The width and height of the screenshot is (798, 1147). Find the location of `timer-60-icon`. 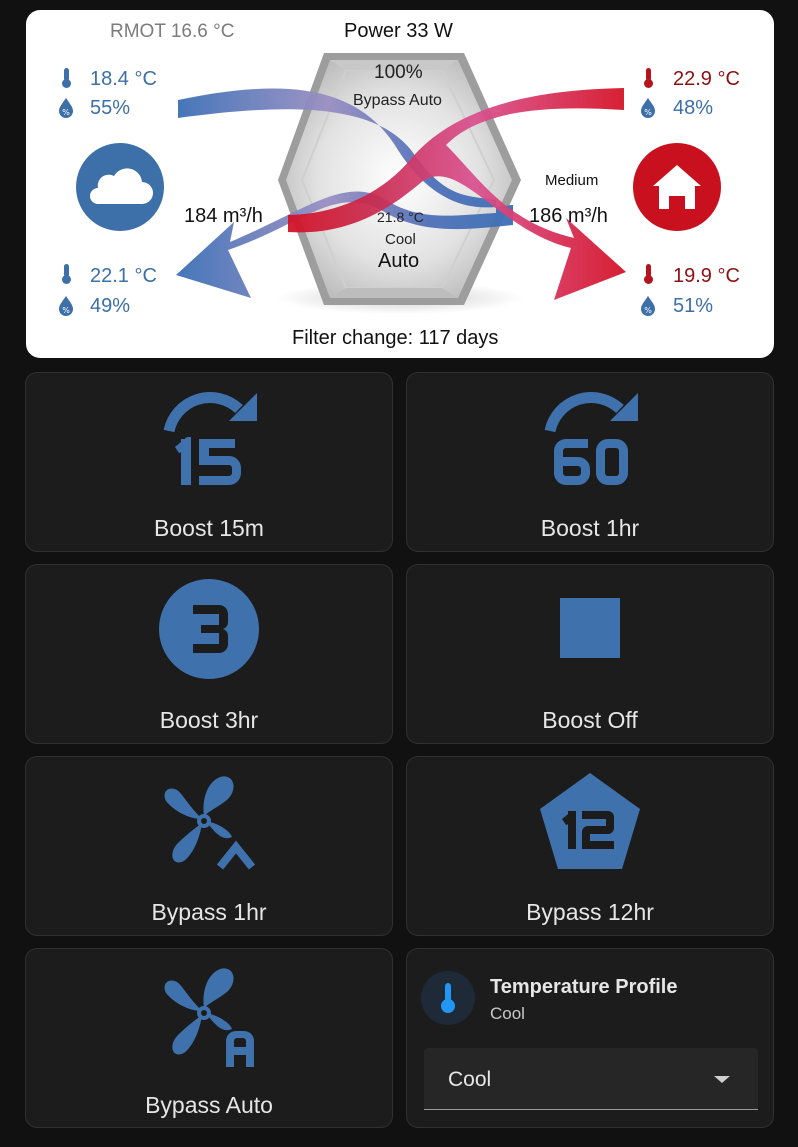

timer-60-icon is located at coordinates (591, 438).